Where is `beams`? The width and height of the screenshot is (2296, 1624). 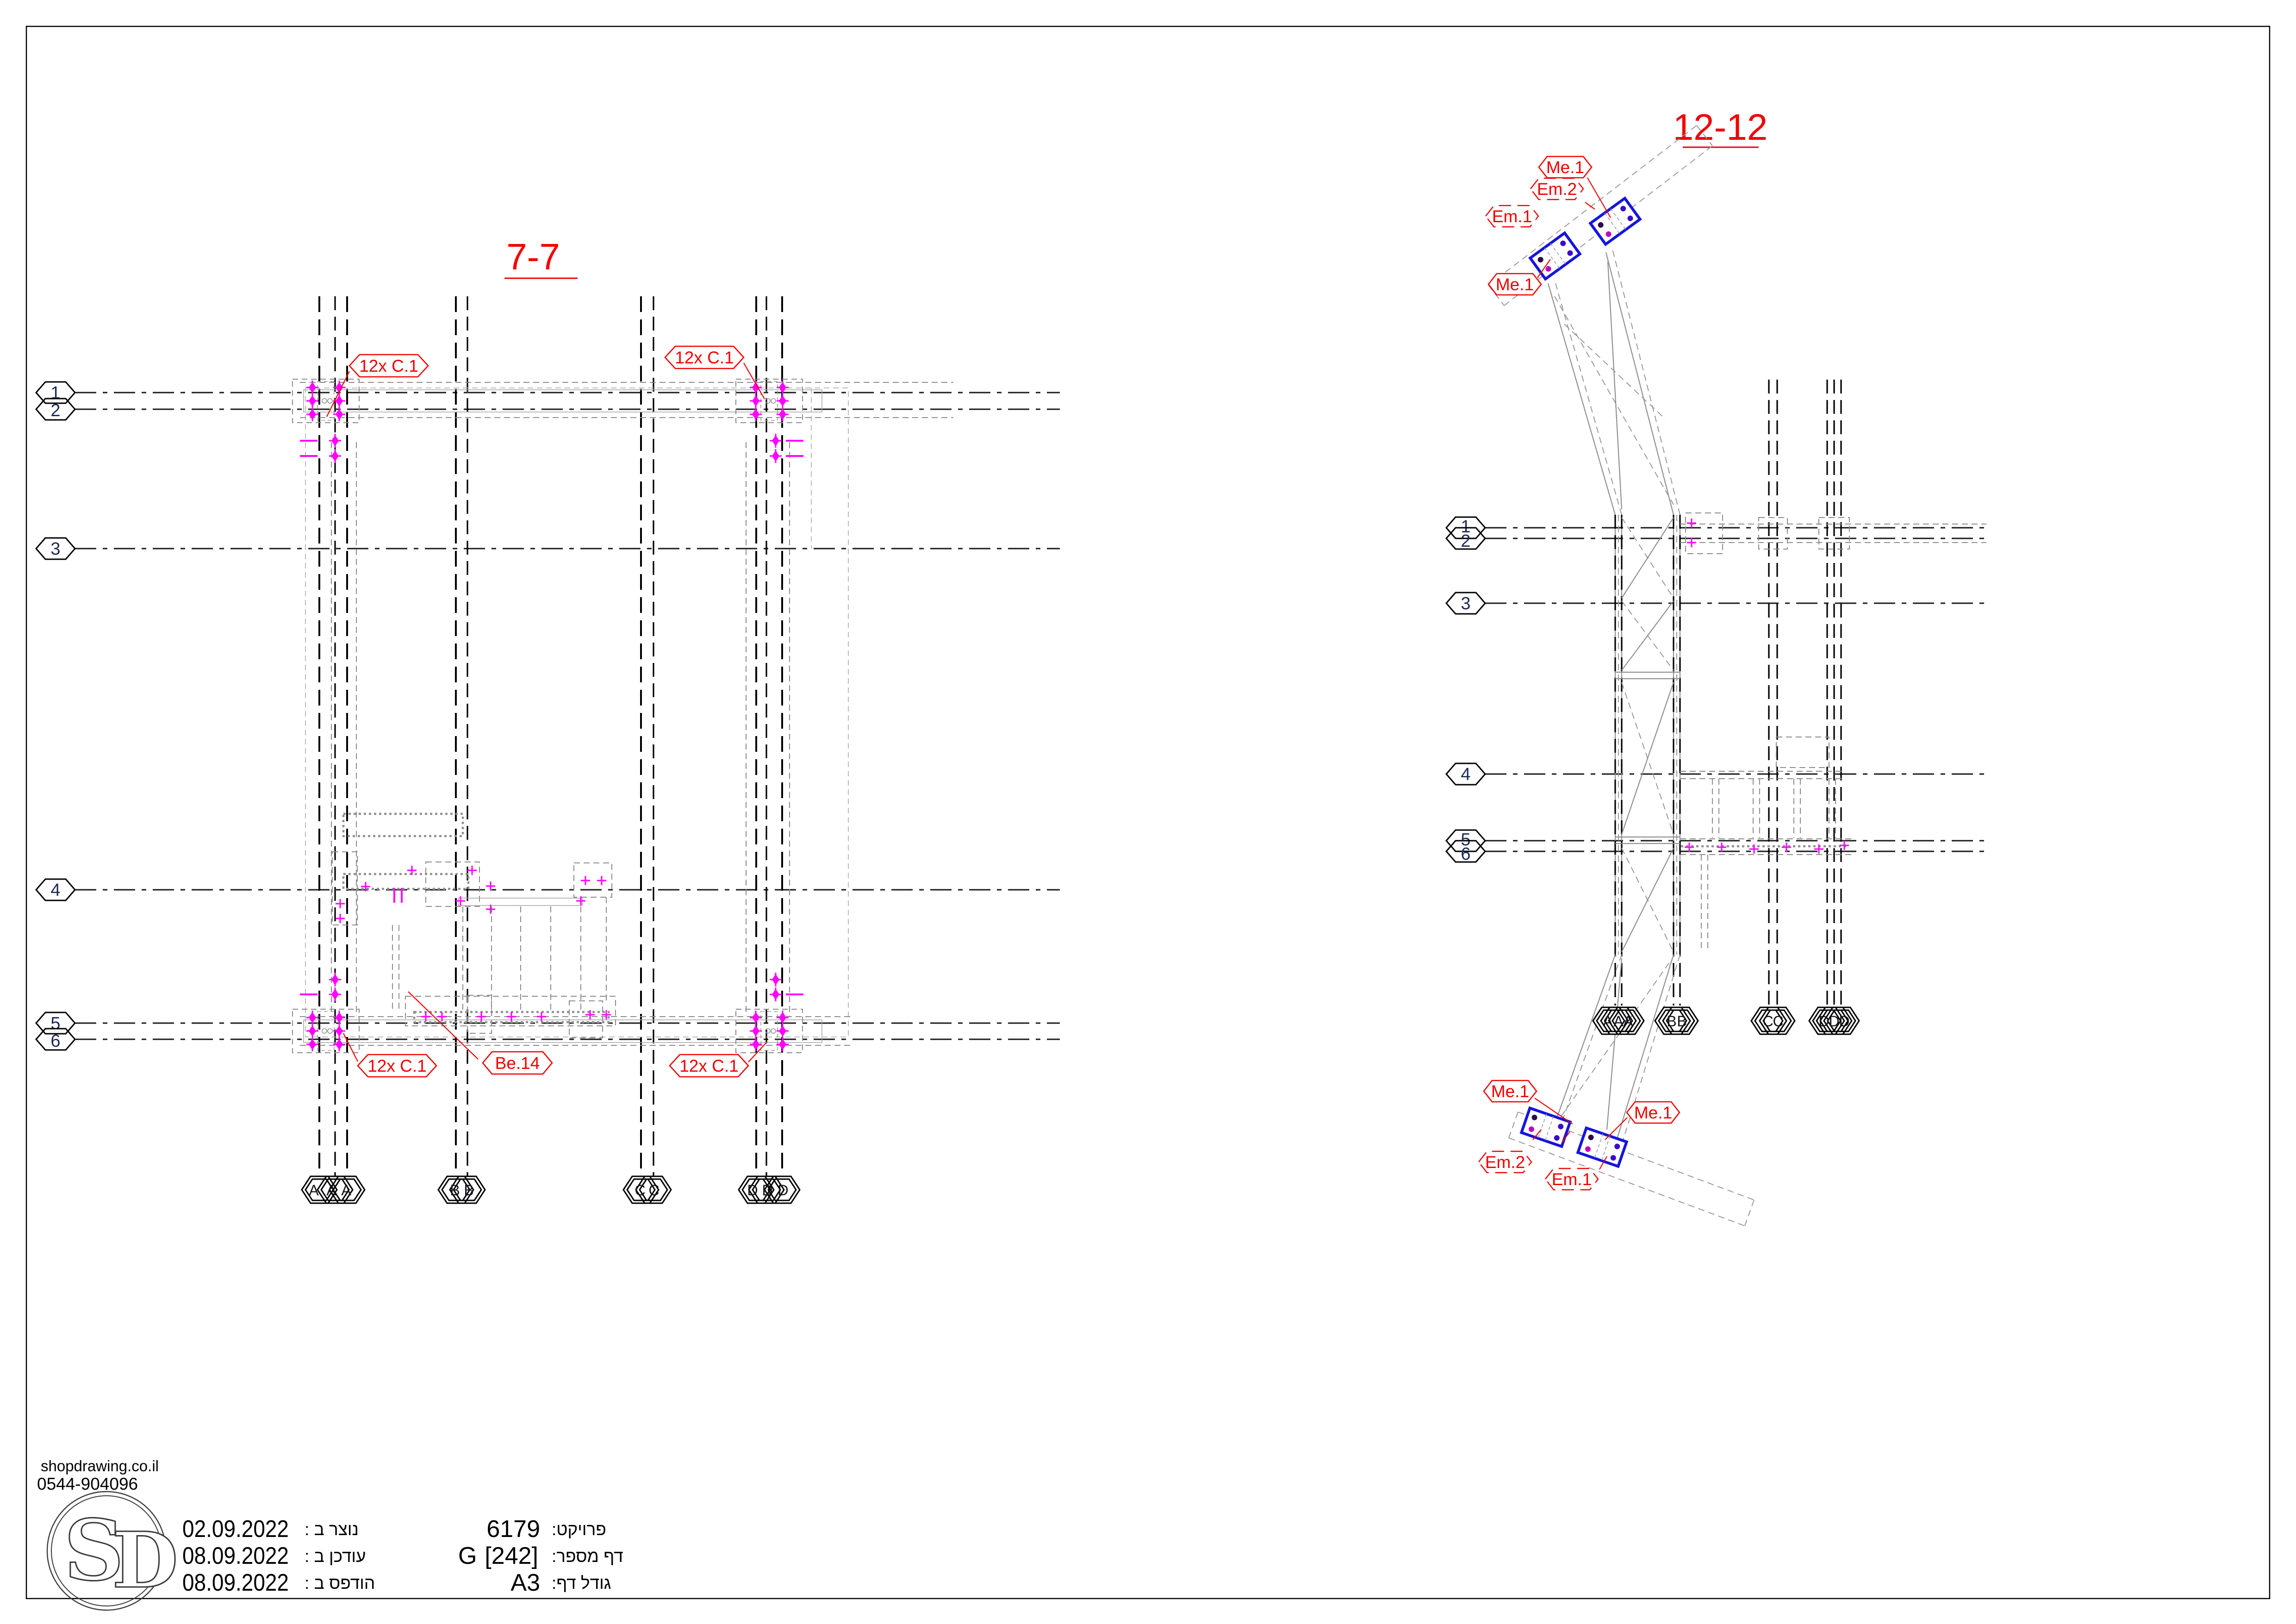
beams is located at coordinates (1833, 730).